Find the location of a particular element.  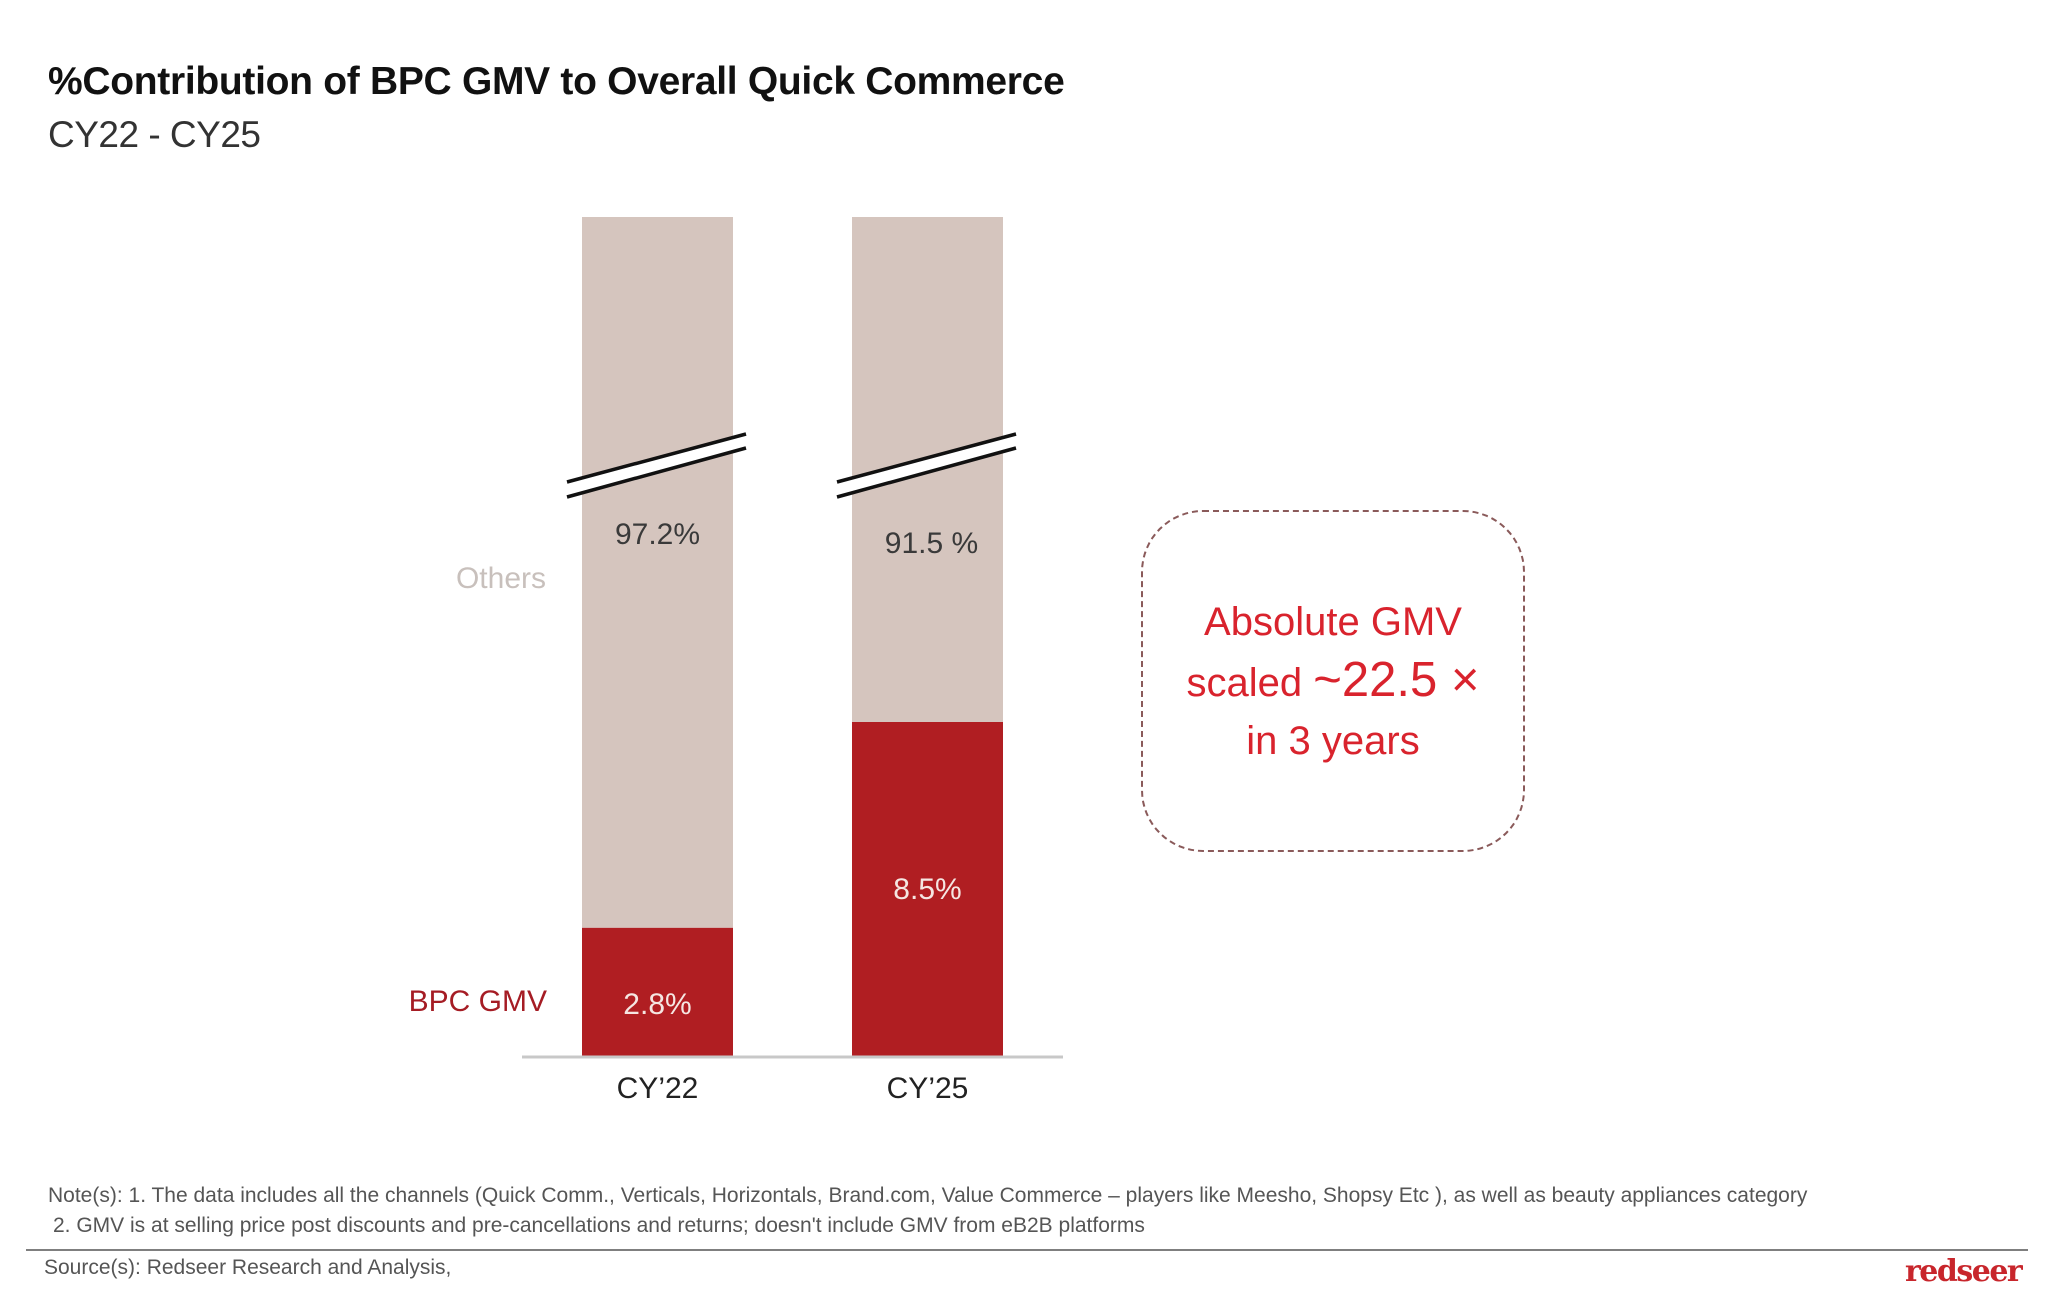

chart-subtitle: CY22 - CY25 is located at coordinates (154, 134).